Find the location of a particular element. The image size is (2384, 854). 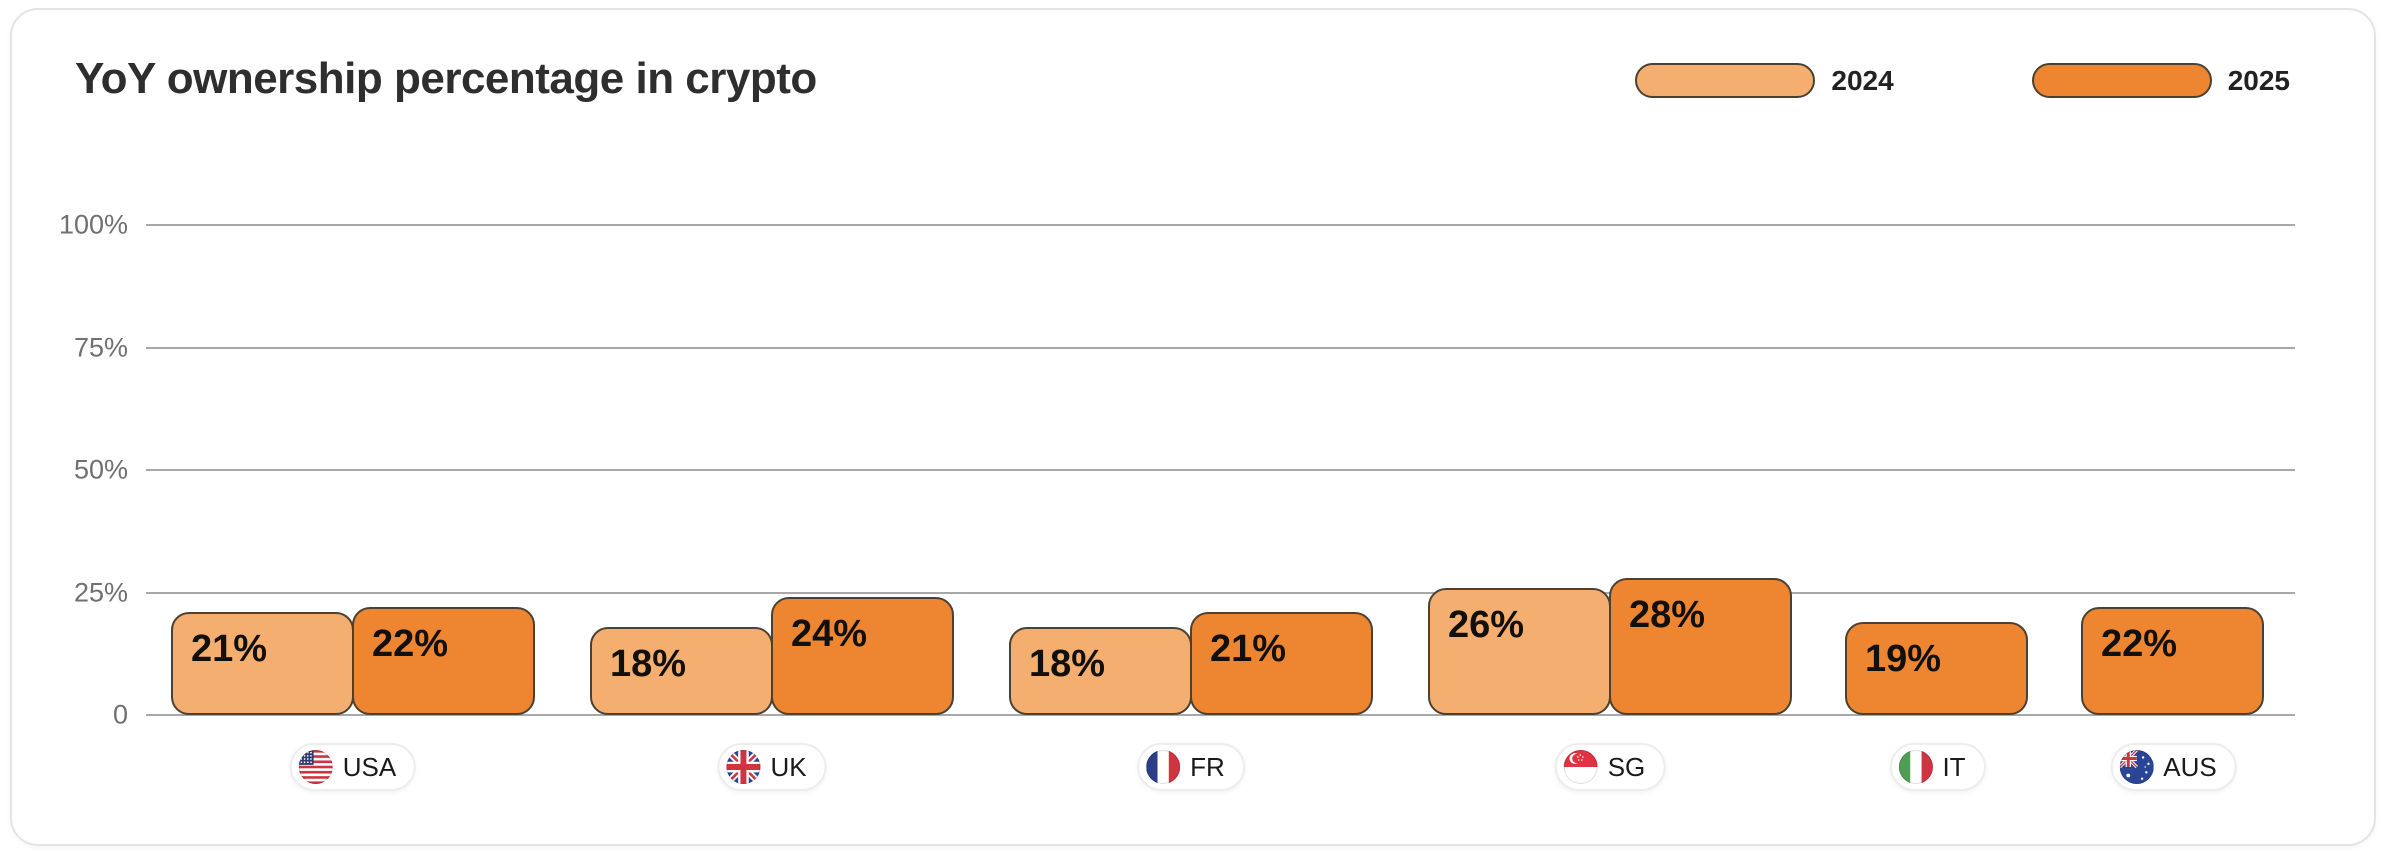

bar-2025-fr: 21% is located at coordinates (1281, 663).